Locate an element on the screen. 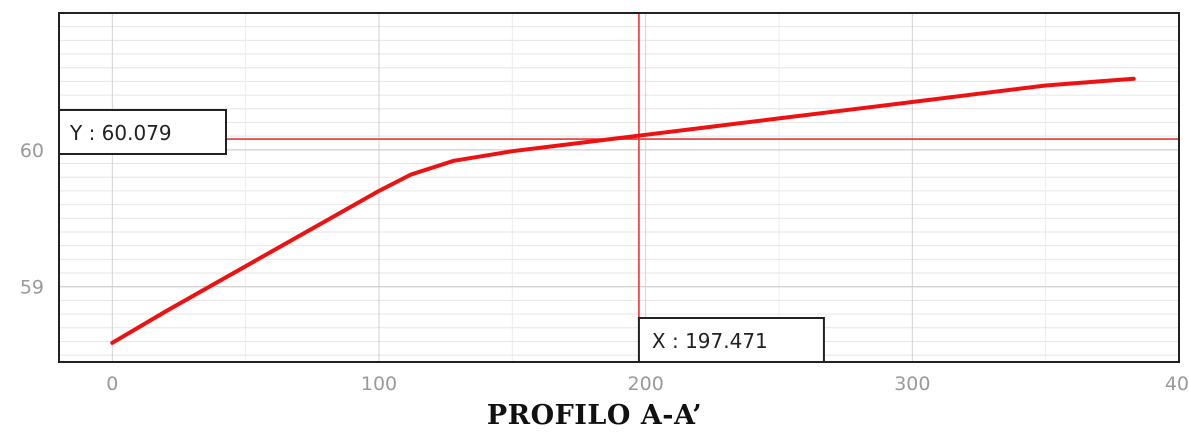  y-readout-label: Y : 60.079 is located at coordinates (120, 133).